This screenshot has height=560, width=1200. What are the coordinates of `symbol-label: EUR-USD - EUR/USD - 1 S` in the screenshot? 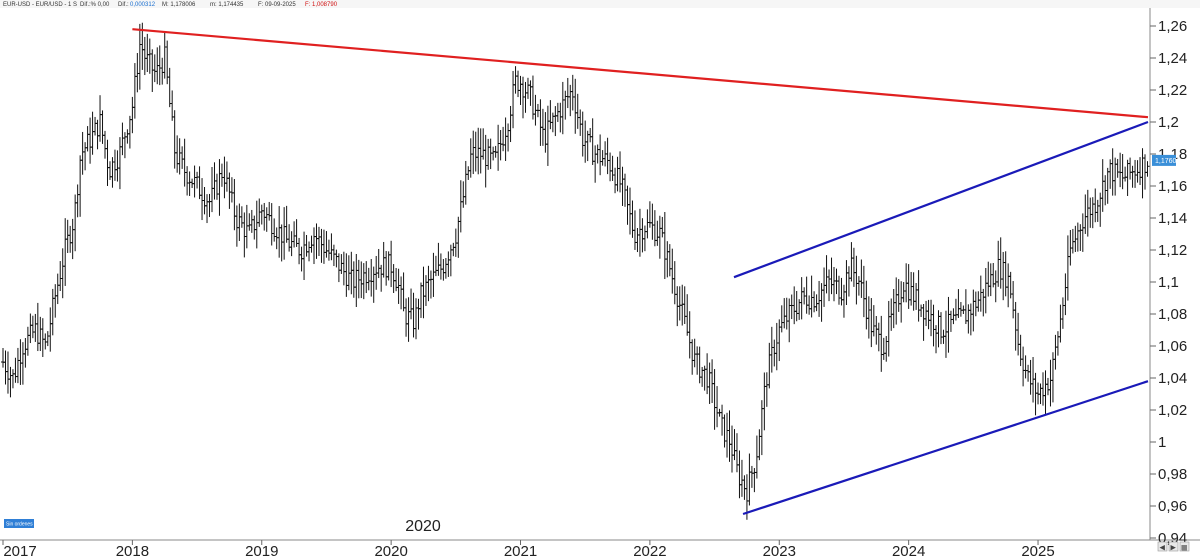 It's located at (40, 5).